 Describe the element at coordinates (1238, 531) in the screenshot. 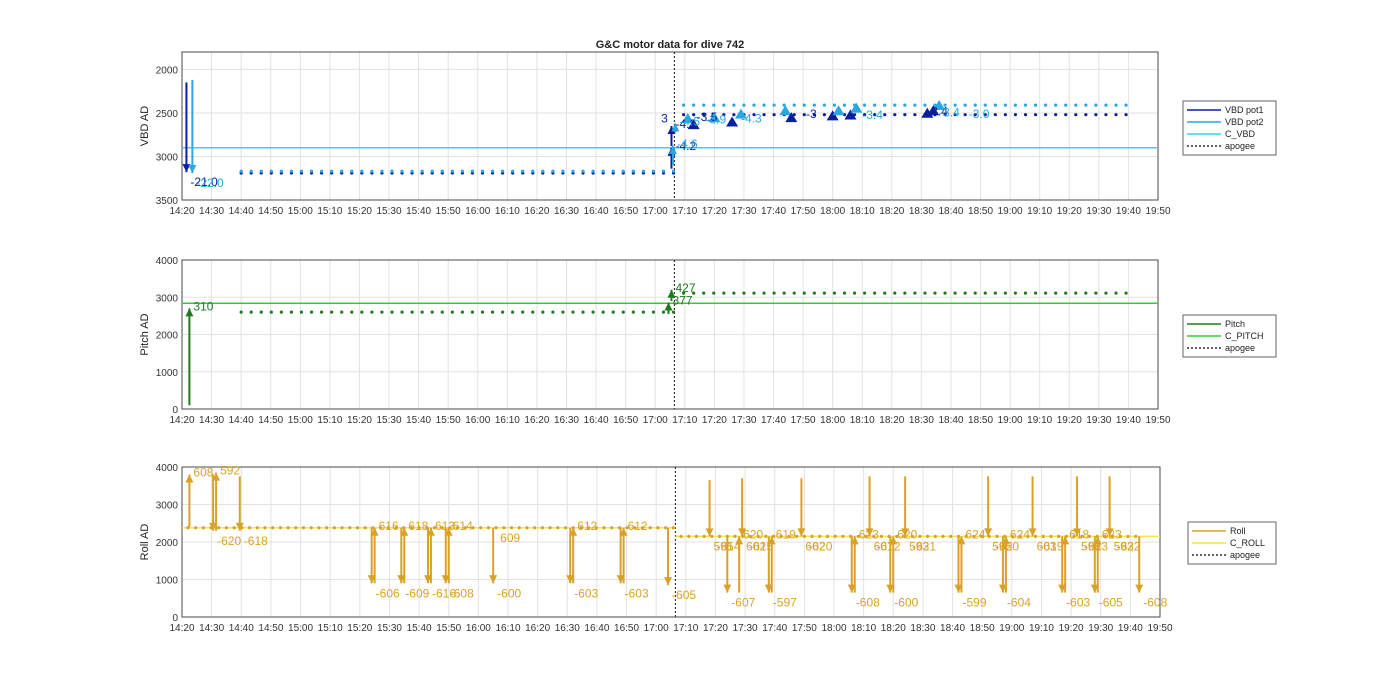

I see `legend-label: Roll` at that location.